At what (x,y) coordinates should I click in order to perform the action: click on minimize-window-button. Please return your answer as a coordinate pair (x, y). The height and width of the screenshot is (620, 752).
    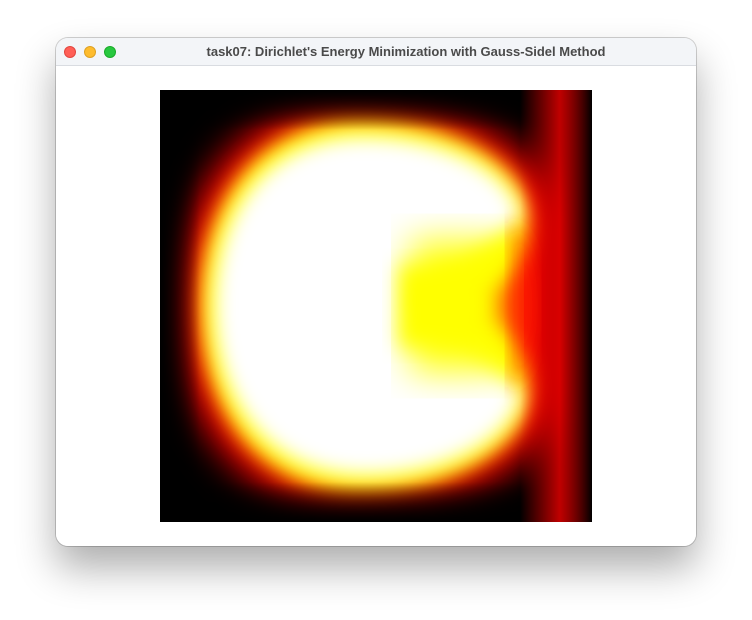
    Looking at the image, I should click on (90, 52).